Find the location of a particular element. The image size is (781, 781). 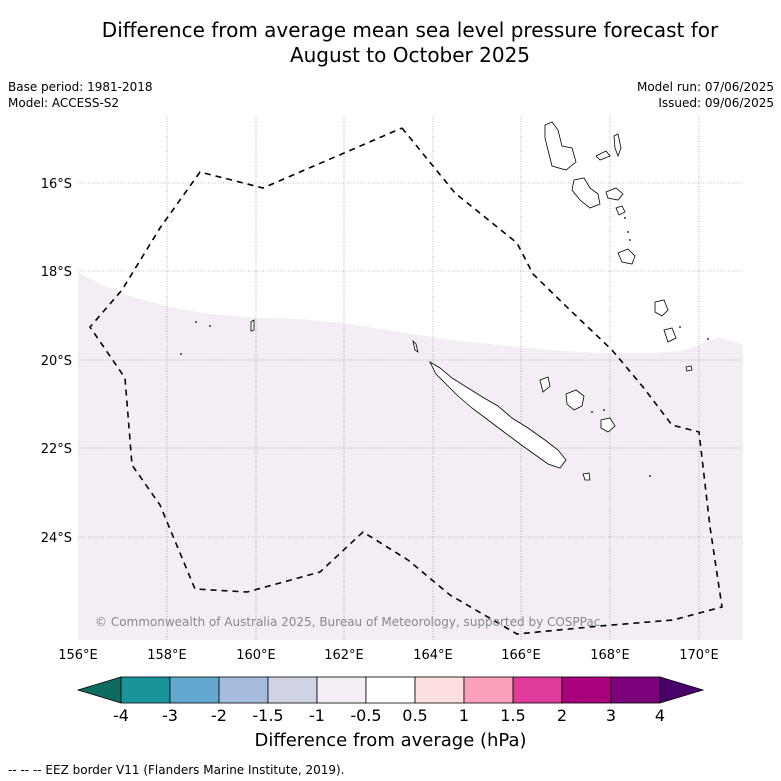

meta-left: Base period: 1981-2018 Model: ACCESS-S2 is located at coordinates (80, 95).